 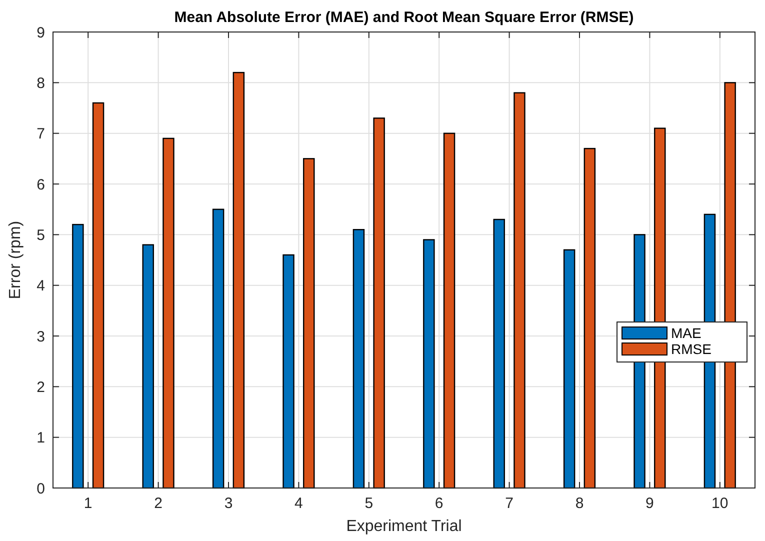 I want to click on x-axis-title: Experiment Trial, so click(x=404, y=526).